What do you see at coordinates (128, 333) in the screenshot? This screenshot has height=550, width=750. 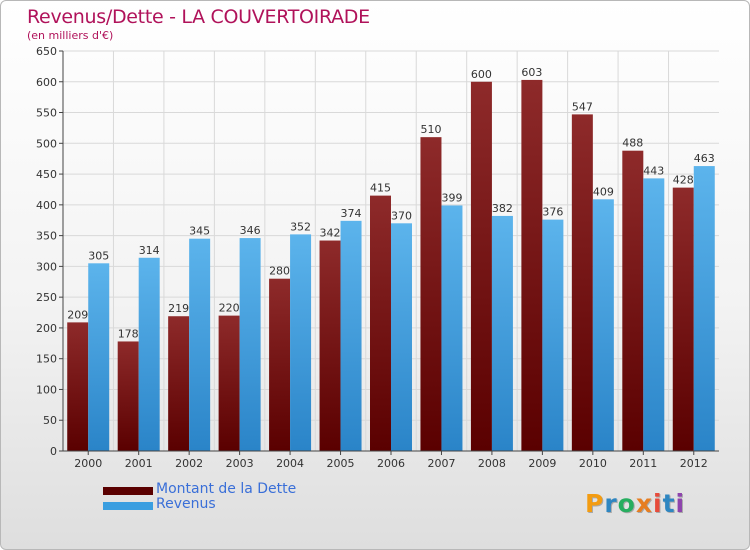 I see `data-label-dette: 178` at bounding box center [128, 333].